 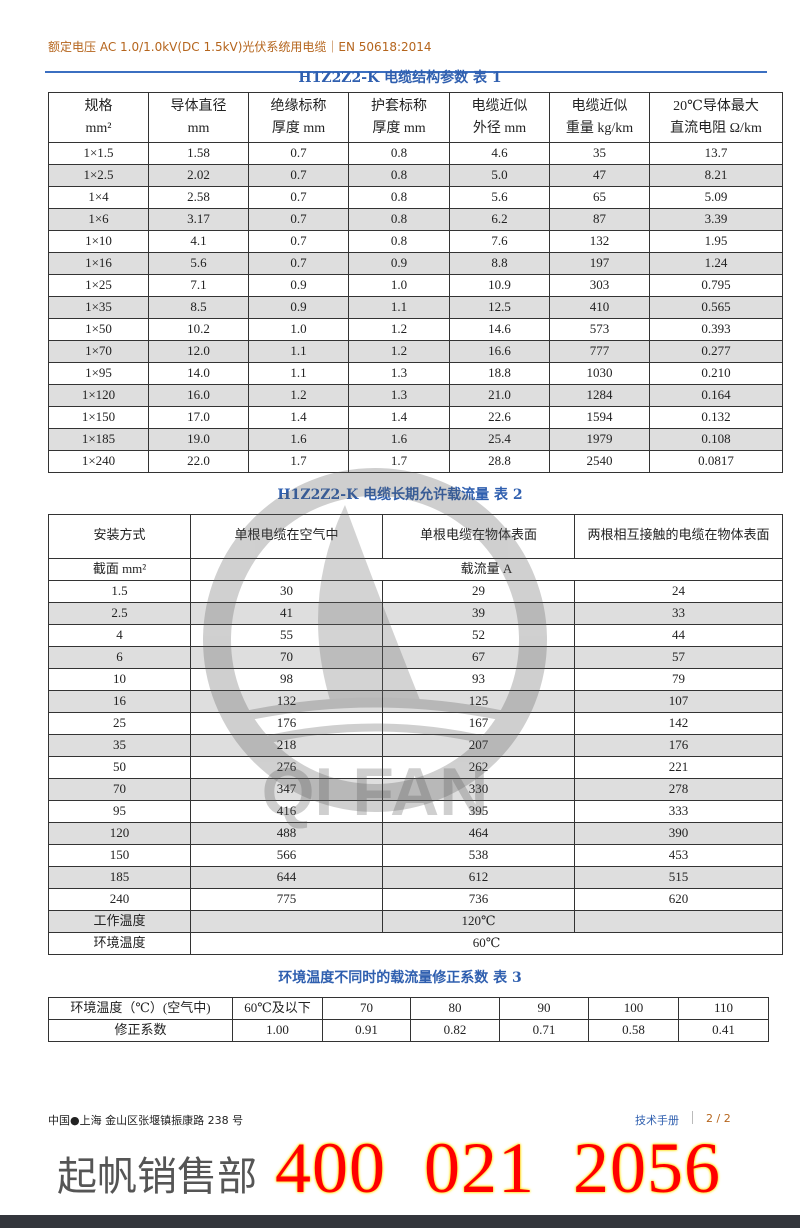 I want to click on table-cell: 29, so click(x=478, y=591).